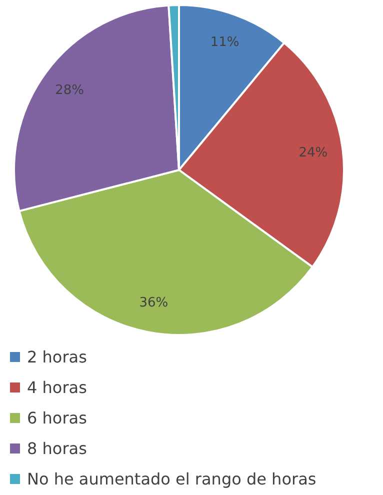 Image resolution: width=383 pixels, height=495 pixels. I want to click on data-label: 24%, so click(313, 153).